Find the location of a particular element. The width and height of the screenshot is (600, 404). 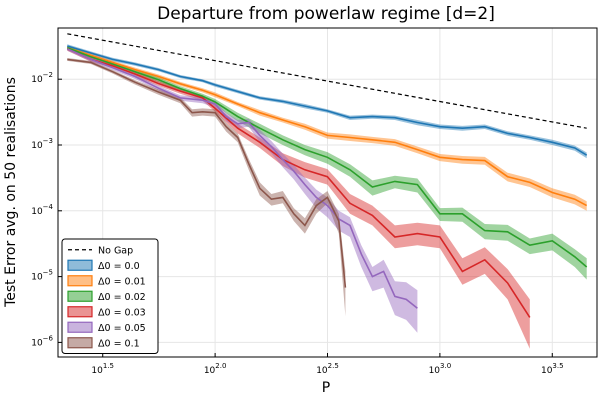

legend-label: Δ0 = 0.01 is located at coordinates (122, 281).